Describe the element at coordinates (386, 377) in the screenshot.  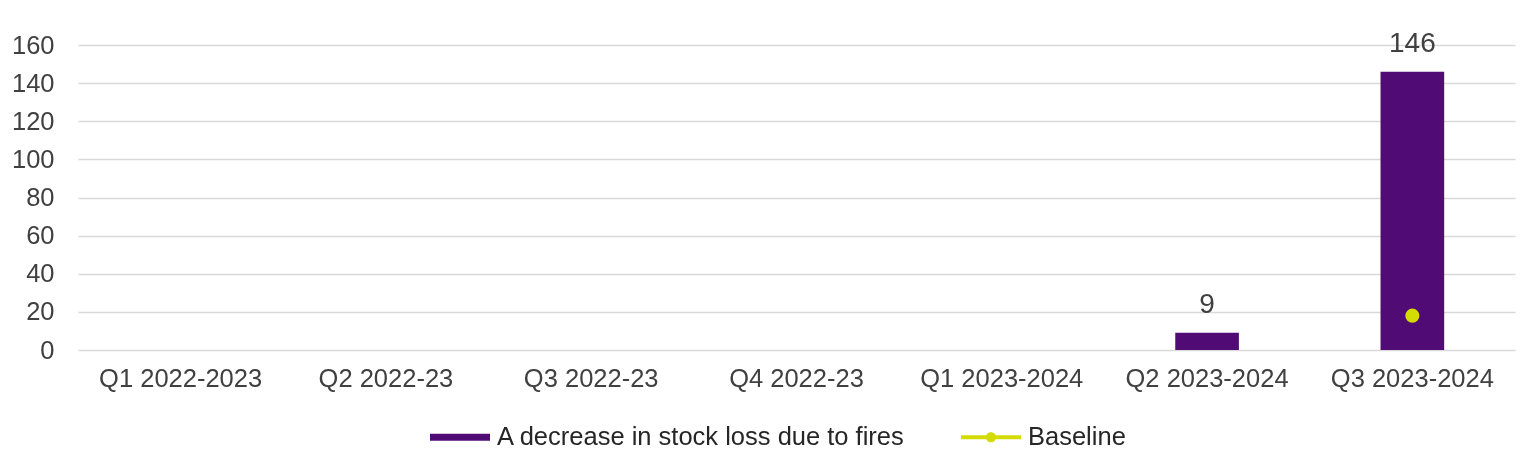
I see `x-tick-label: Q2 2022-23` at that location.